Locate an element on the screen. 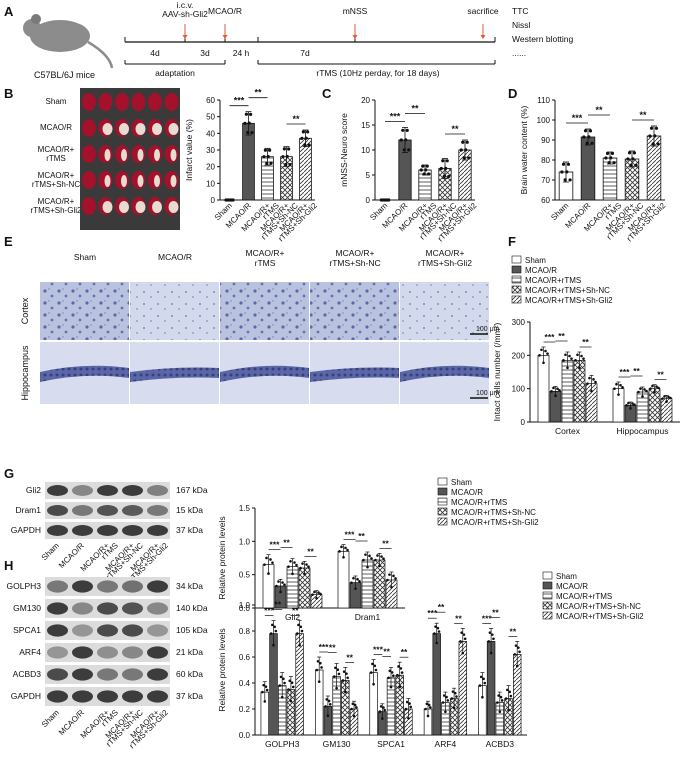  mouse-ear is located at coordinates (36, 19).